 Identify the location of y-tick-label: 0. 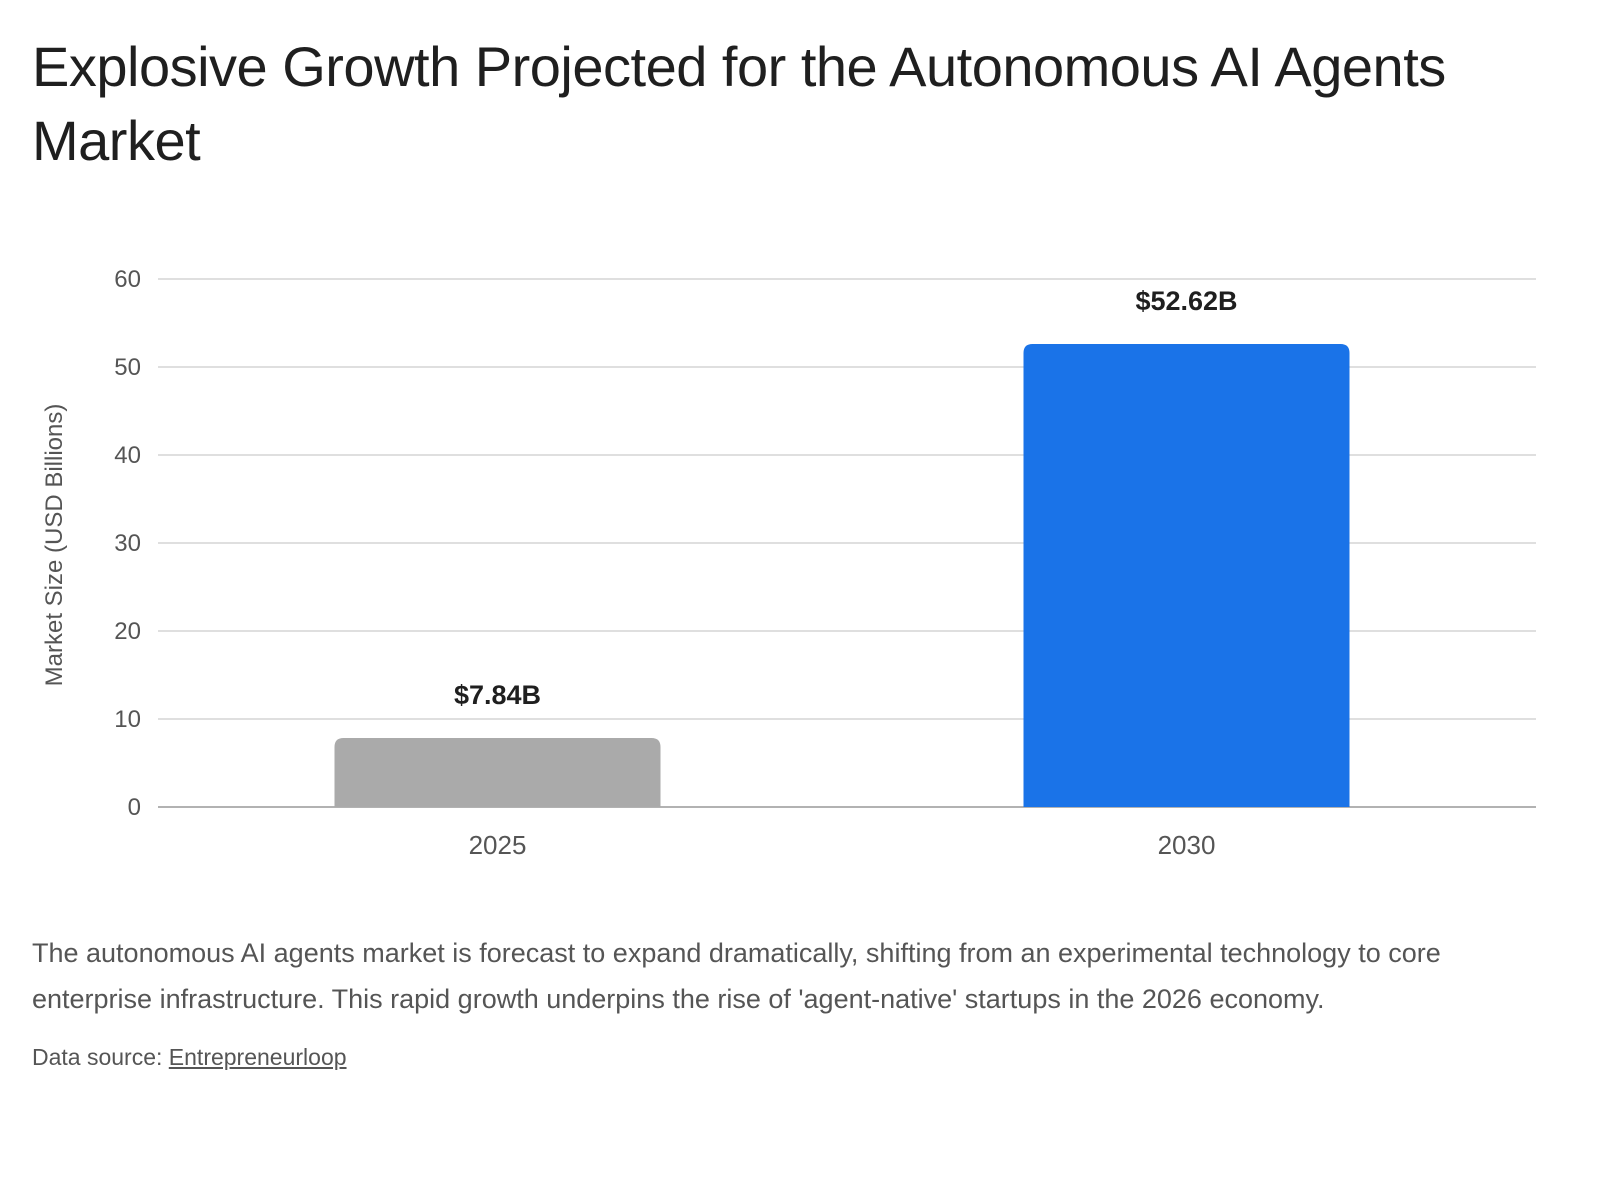
(134, 807).